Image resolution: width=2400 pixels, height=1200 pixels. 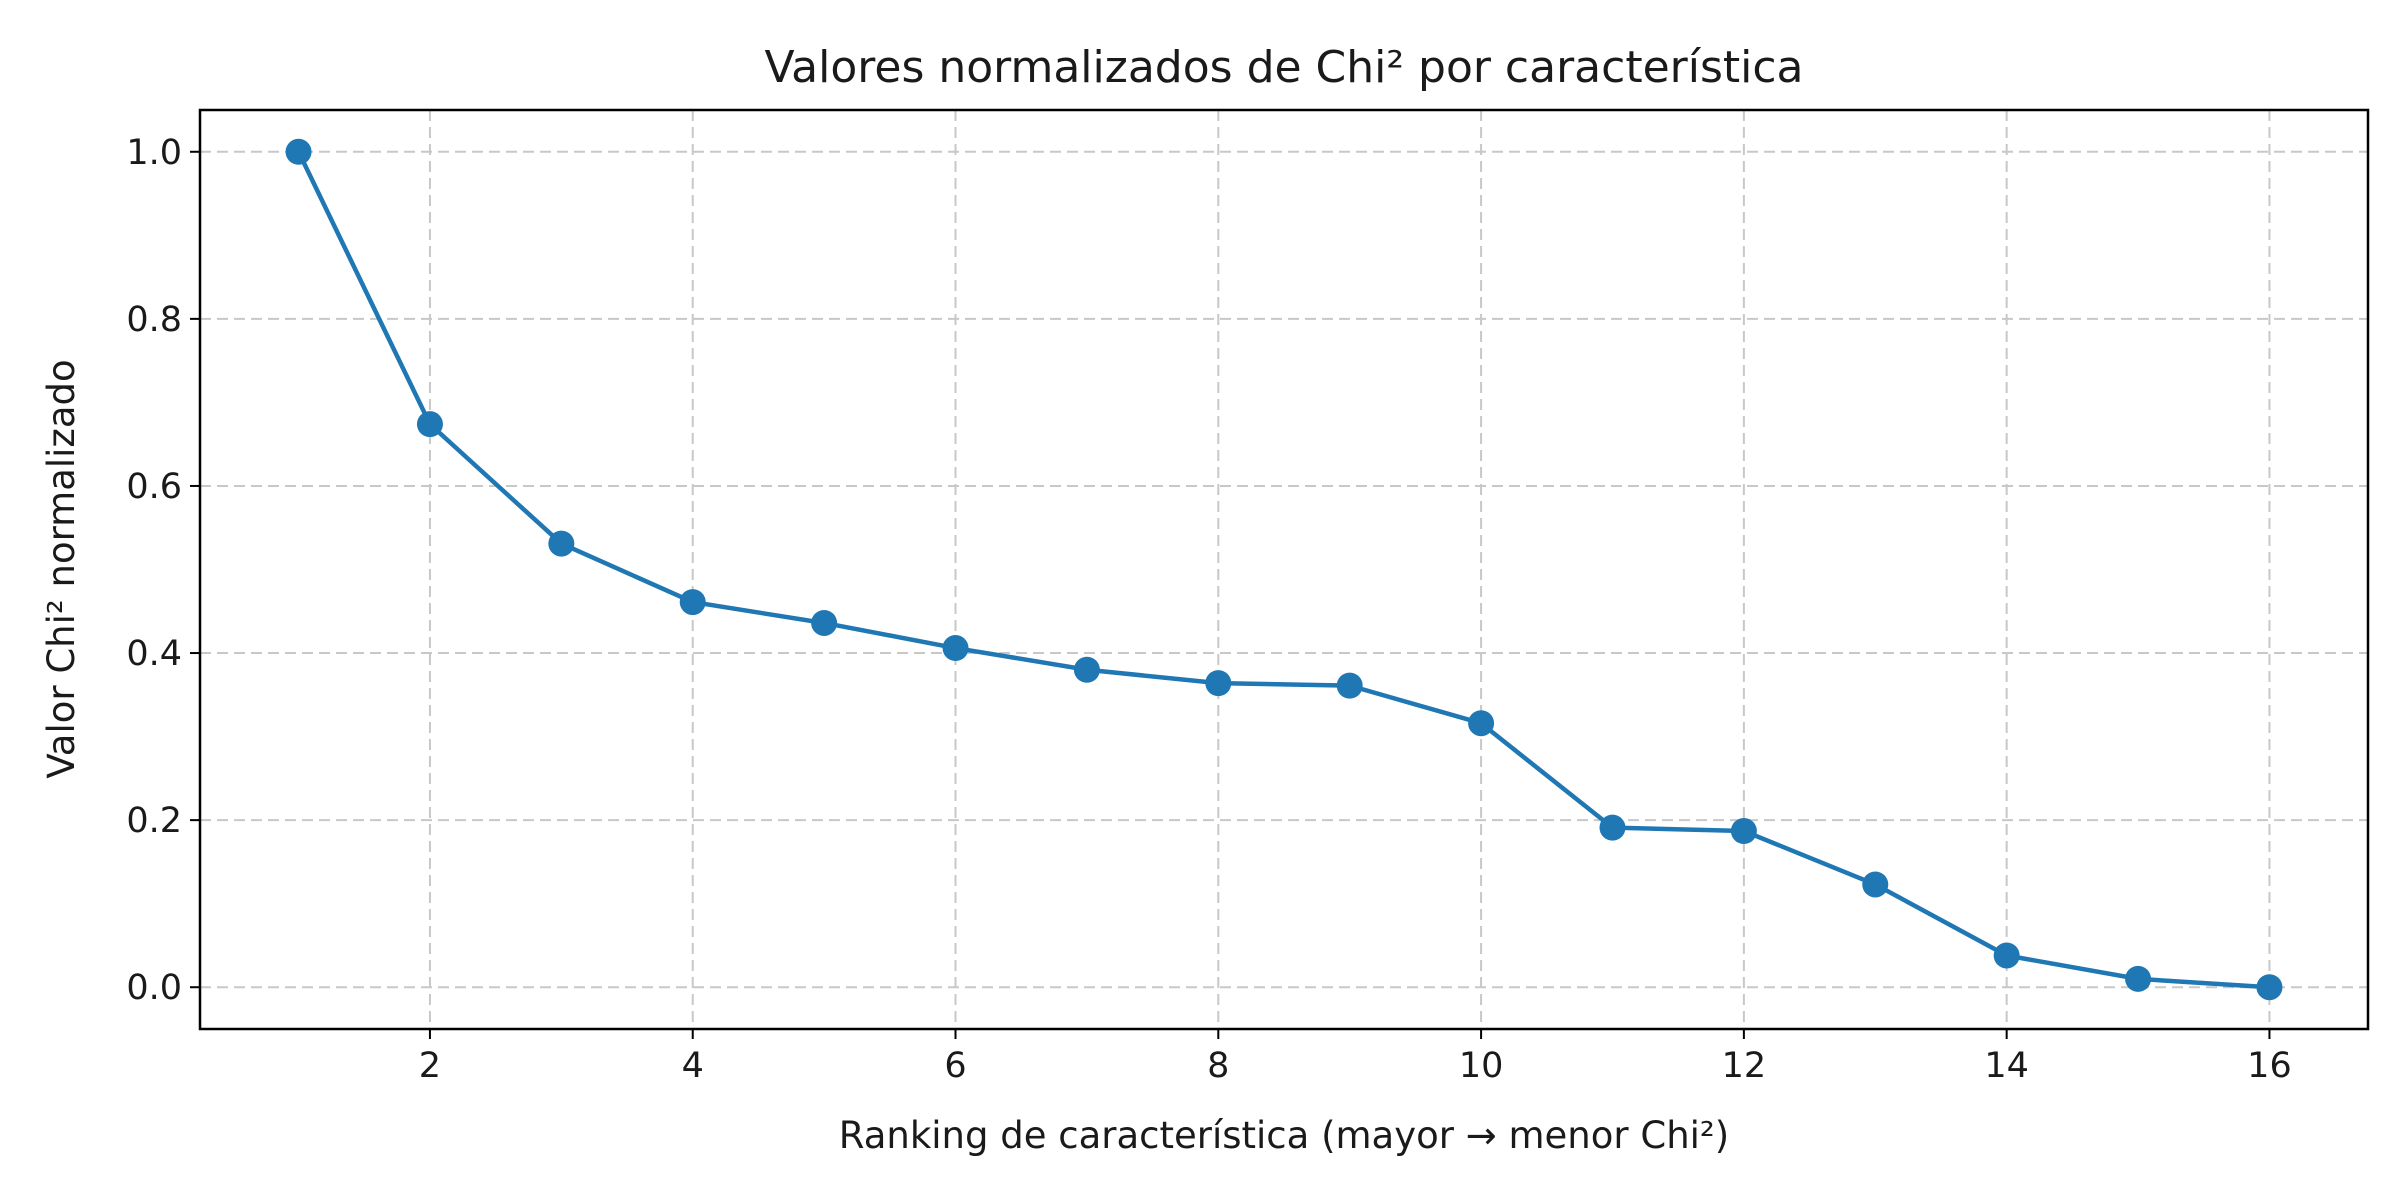 What do you see at coordinates (430, 1066) in the screenshot?
I see `x-tick-label: 2` at bounding box center [430, 1066].